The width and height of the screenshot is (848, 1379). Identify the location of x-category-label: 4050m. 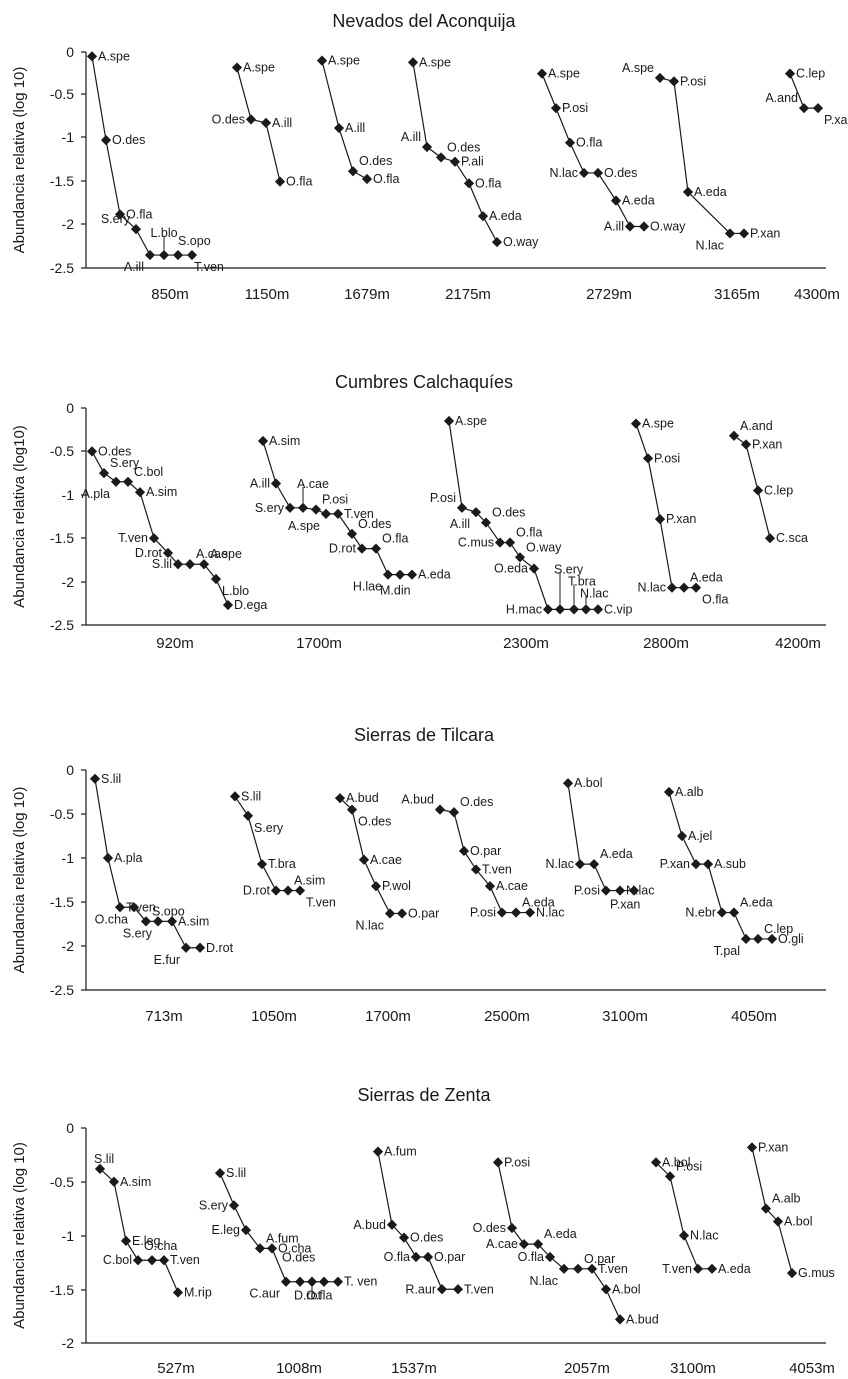
(754, 1016).